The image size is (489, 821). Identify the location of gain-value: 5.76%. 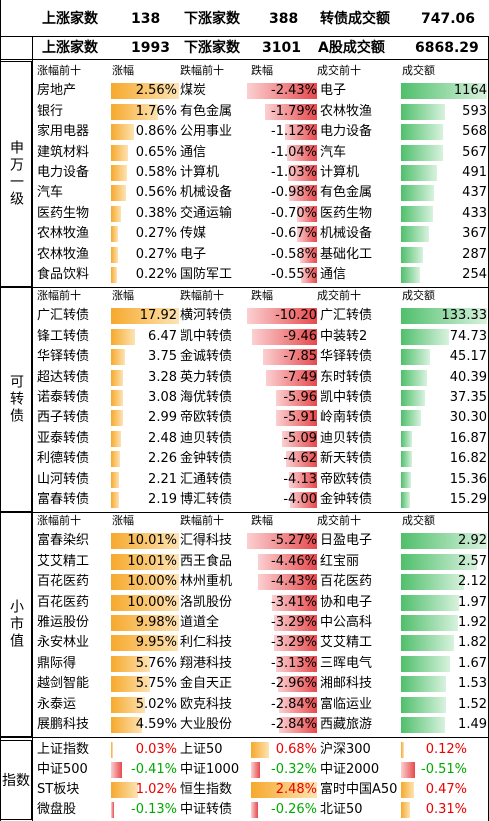
(156, 663).